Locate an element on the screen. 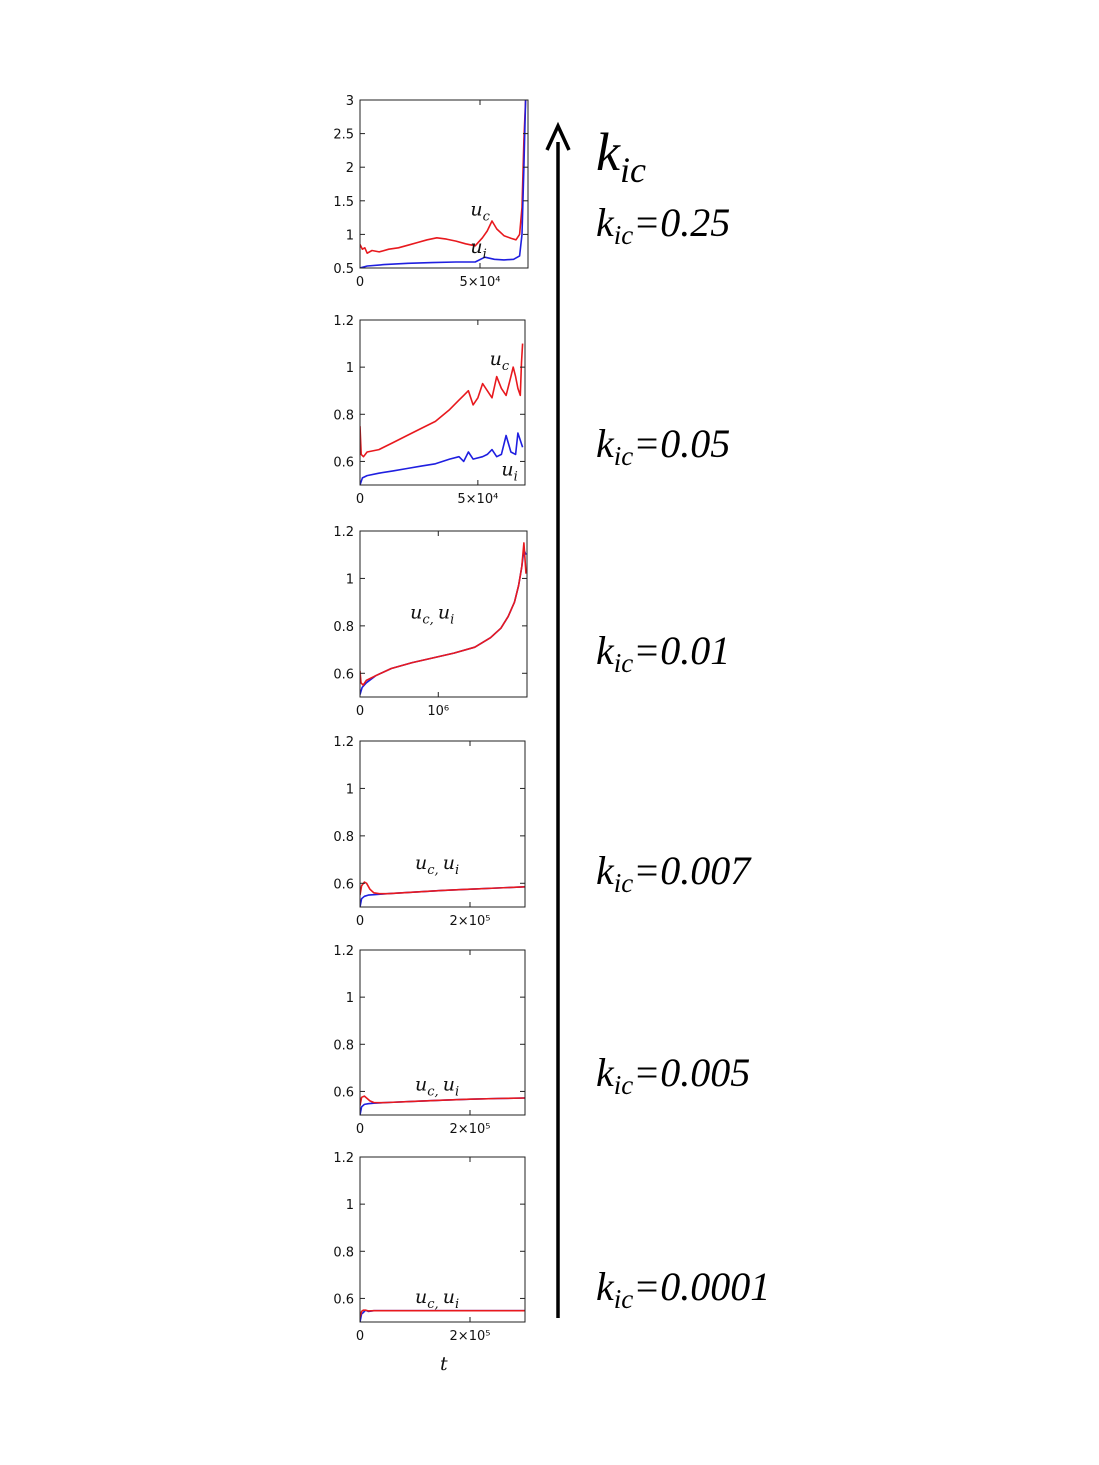 The width and height of the screenshot is (1099, 1465). kic-value-label-5: kic=0.005 is located at coordinates (673, 1075).